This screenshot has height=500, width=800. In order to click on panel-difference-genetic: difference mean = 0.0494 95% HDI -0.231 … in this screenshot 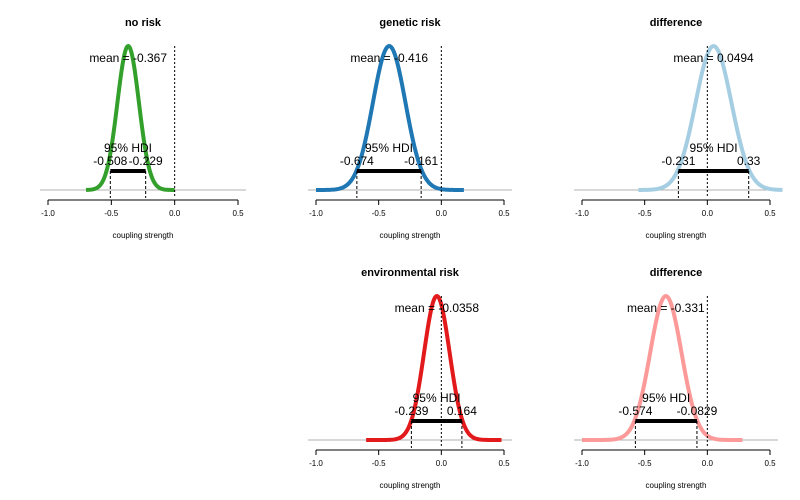, I will do `click(679, 128)`.